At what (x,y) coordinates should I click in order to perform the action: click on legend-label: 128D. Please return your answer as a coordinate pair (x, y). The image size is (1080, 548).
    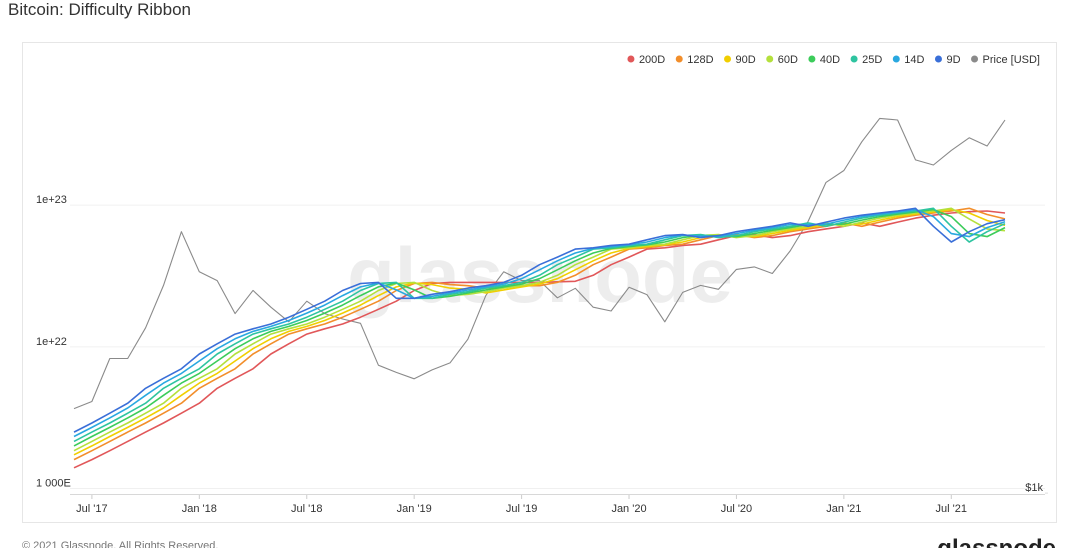
    Looking at the image, I should click on (700, 60).